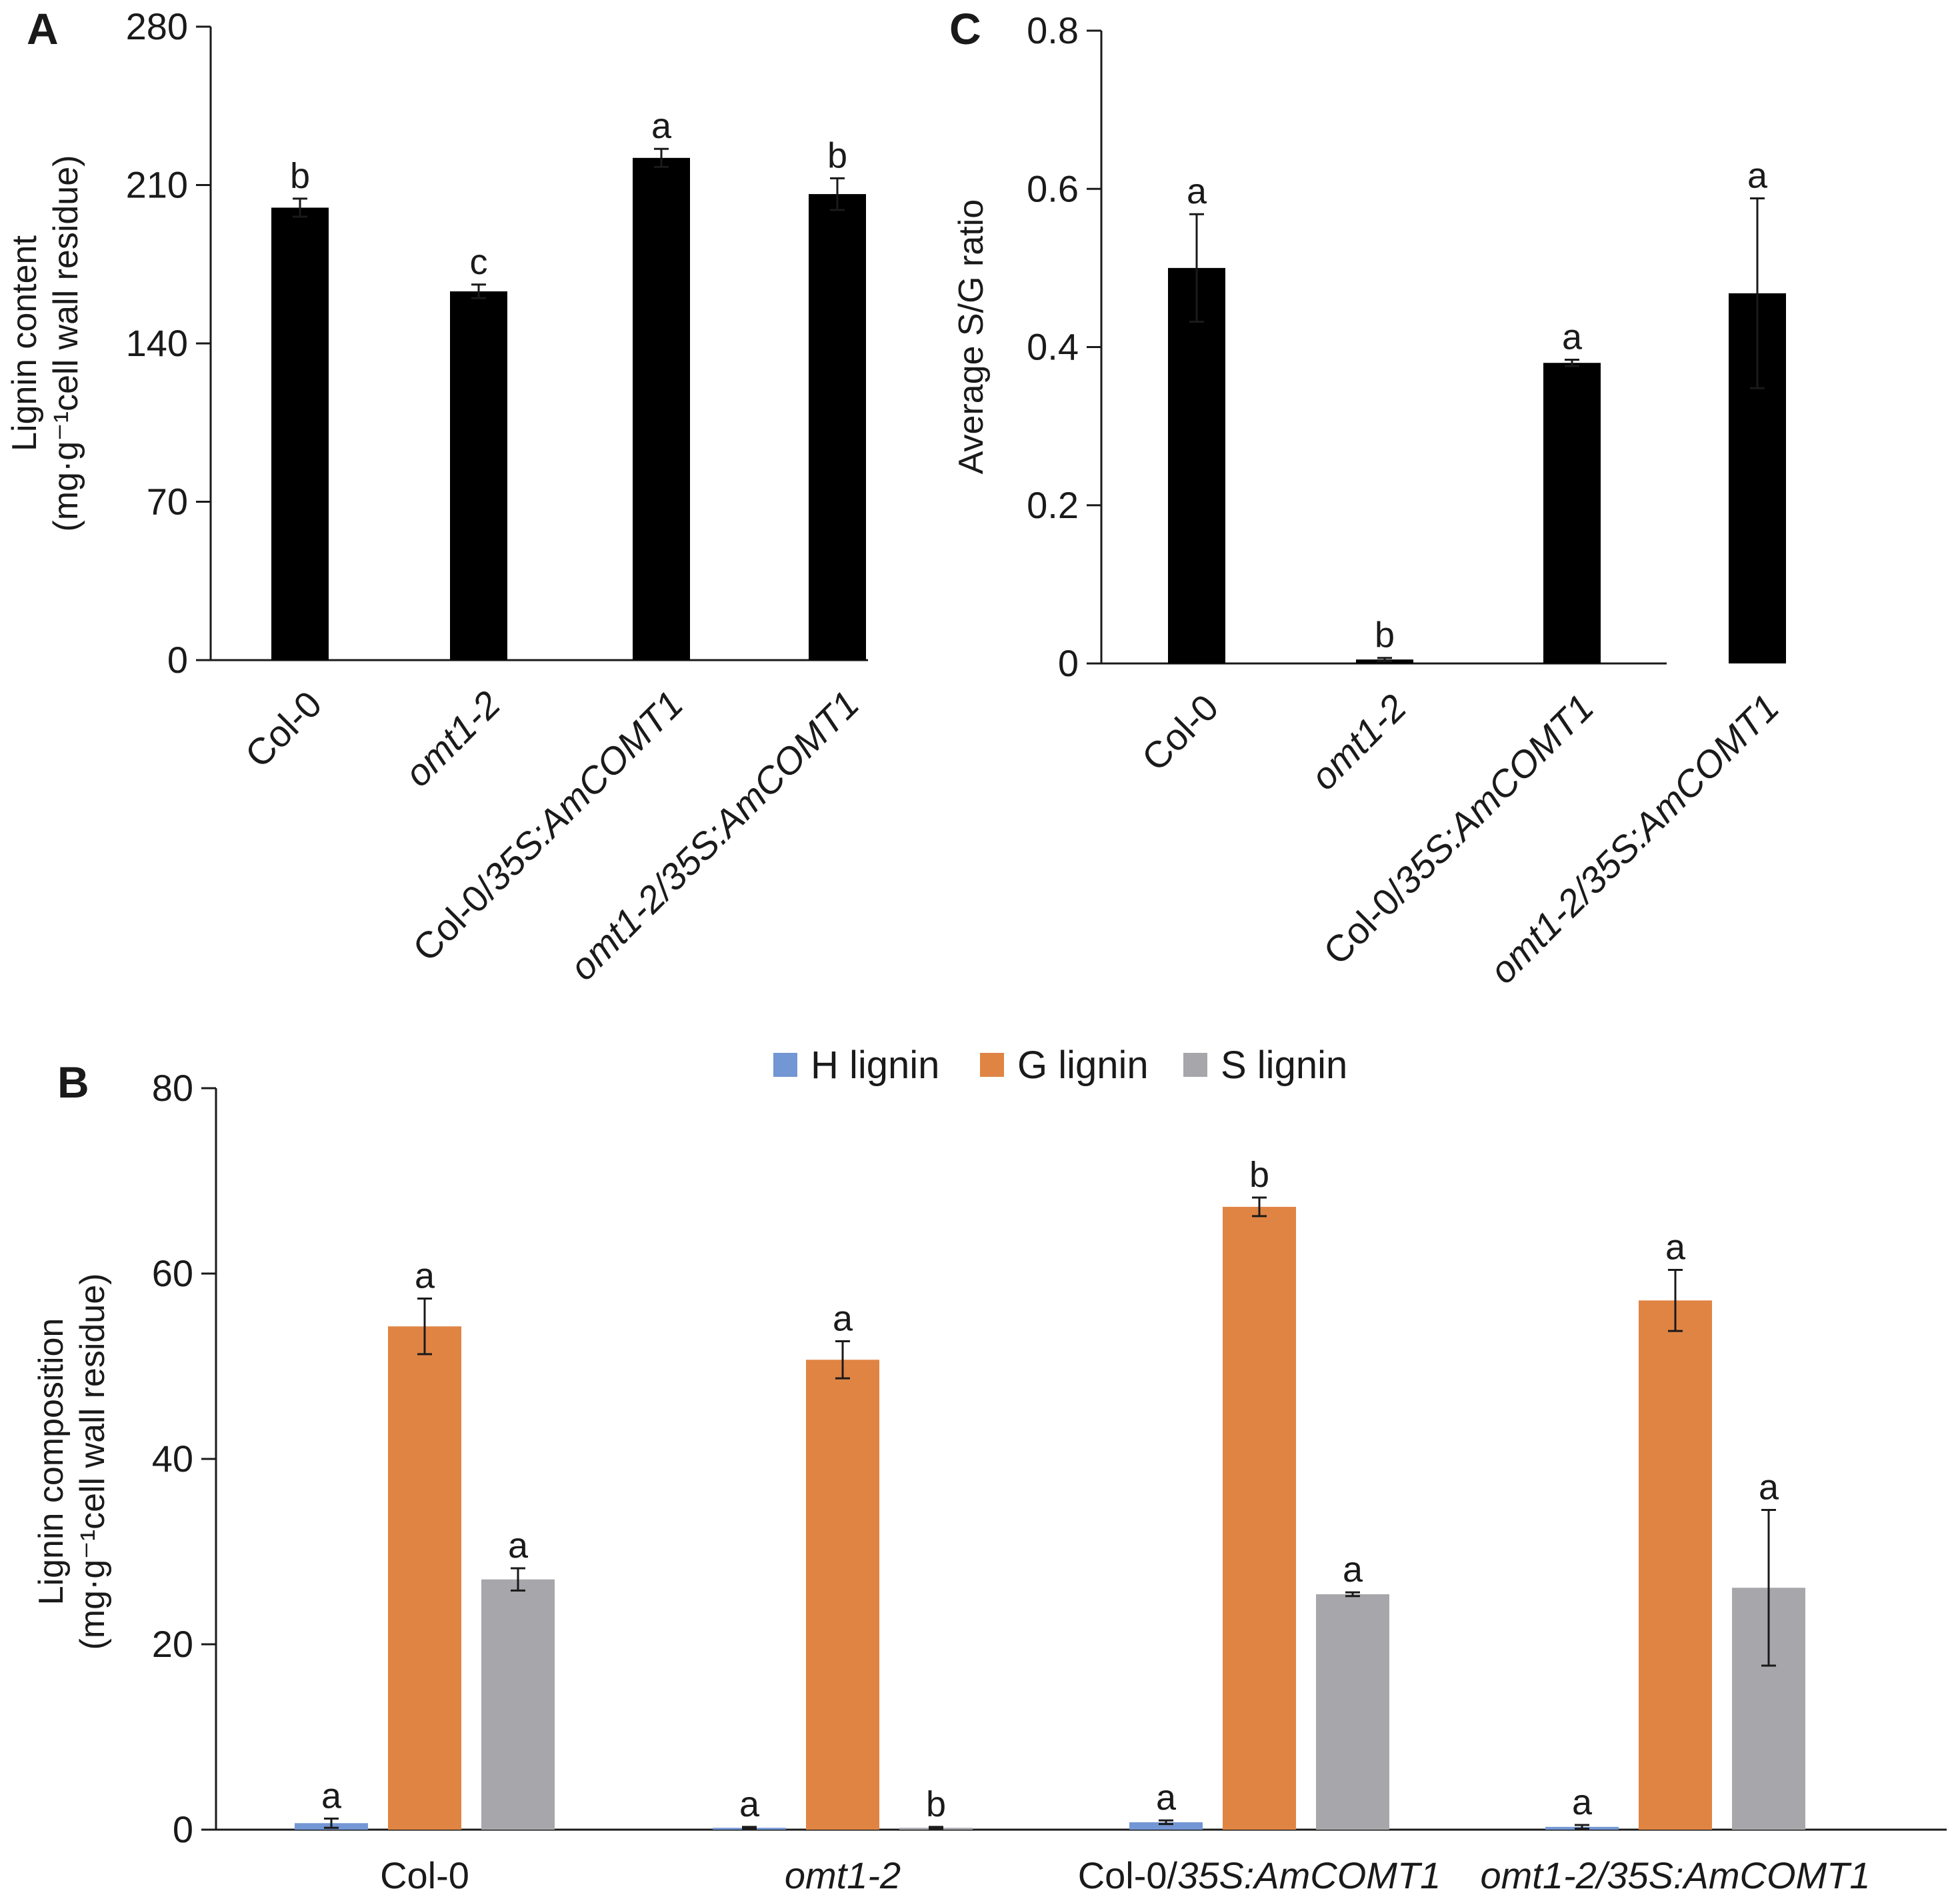 The image size is (1960, 1899). What do you see at coordinates (1284, 1065) in the screenshot?
I see `legend-label: S lignin` at bounding box center [1284, 1065].